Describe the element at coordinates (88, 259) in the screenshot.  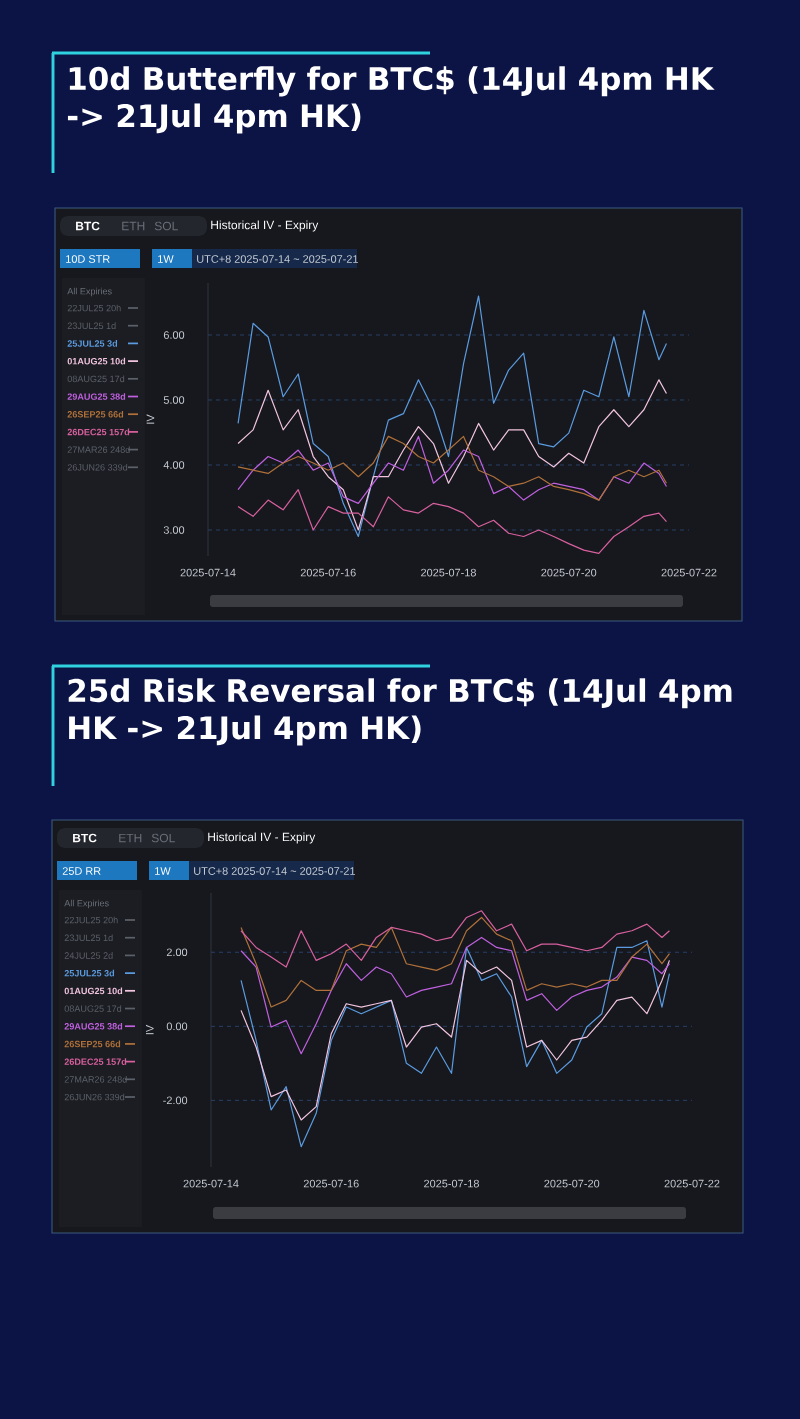
I see `text: 10D STR` at that location.